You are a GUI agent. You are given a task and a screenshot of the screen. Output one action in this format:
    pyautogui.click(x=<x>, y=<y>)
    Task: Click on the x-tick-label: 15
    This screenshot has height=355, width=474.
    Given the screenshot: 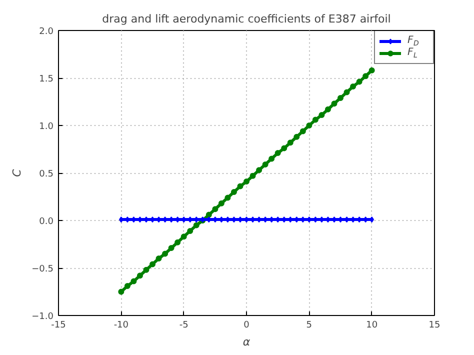 What is the action you would take?
    pyautogui.click(x=434, y=325)
    